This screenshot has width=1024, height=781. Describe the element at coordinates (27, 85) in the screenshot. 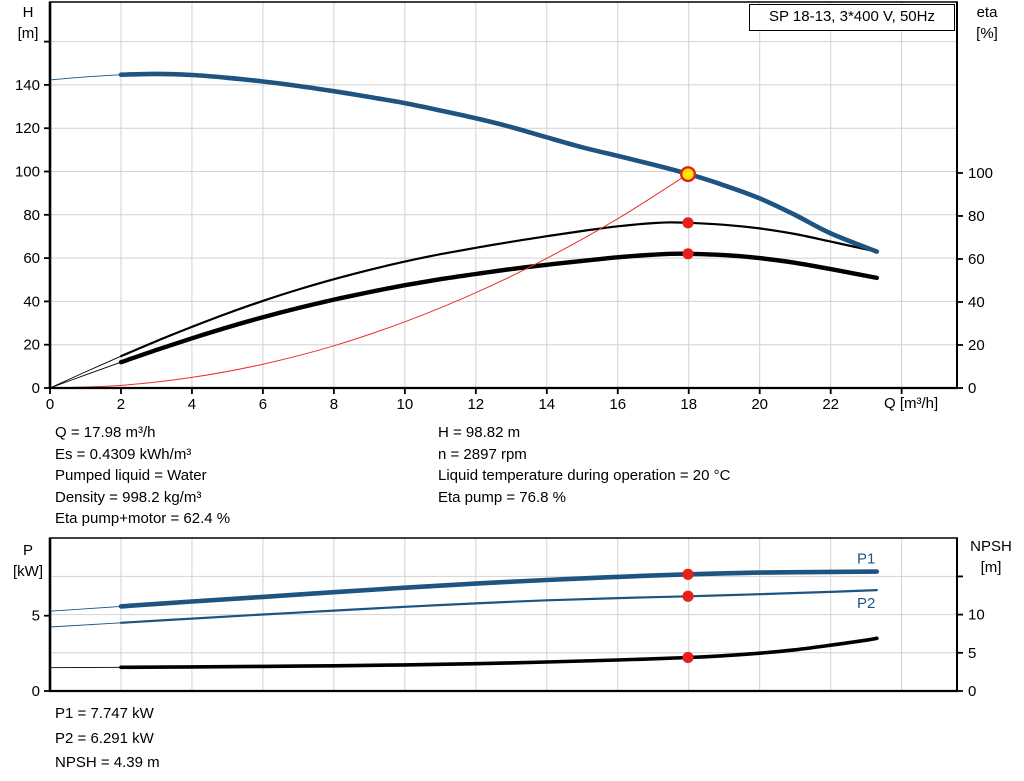

I see `y-left-tick-label: 140` at that location.